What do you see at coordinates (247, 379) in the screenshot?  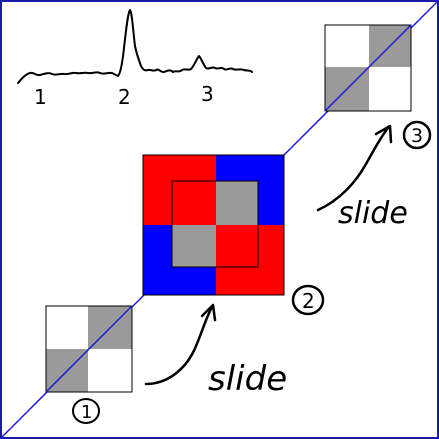 I see `slide-label-lower: slide` at bounding box center [247, 379].